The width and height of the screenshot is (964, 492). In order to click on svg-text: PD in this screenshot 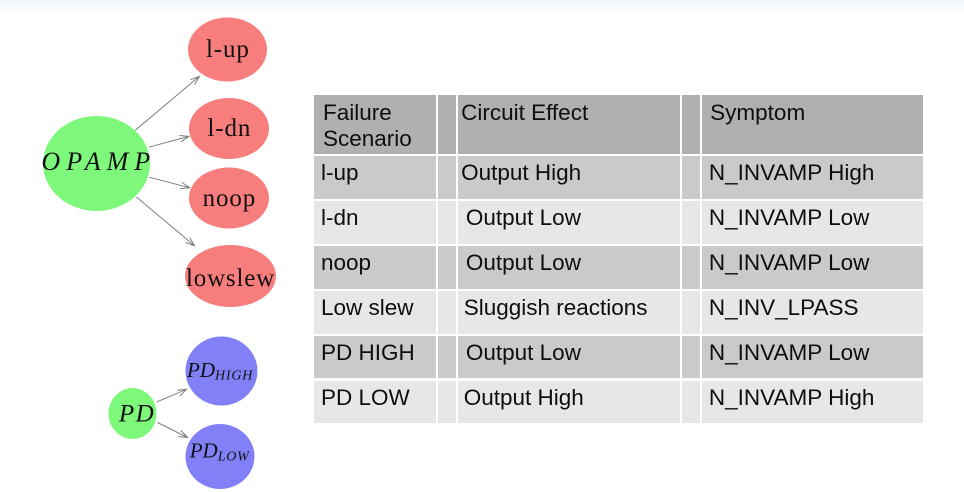, I will do `click(136, 414)`.